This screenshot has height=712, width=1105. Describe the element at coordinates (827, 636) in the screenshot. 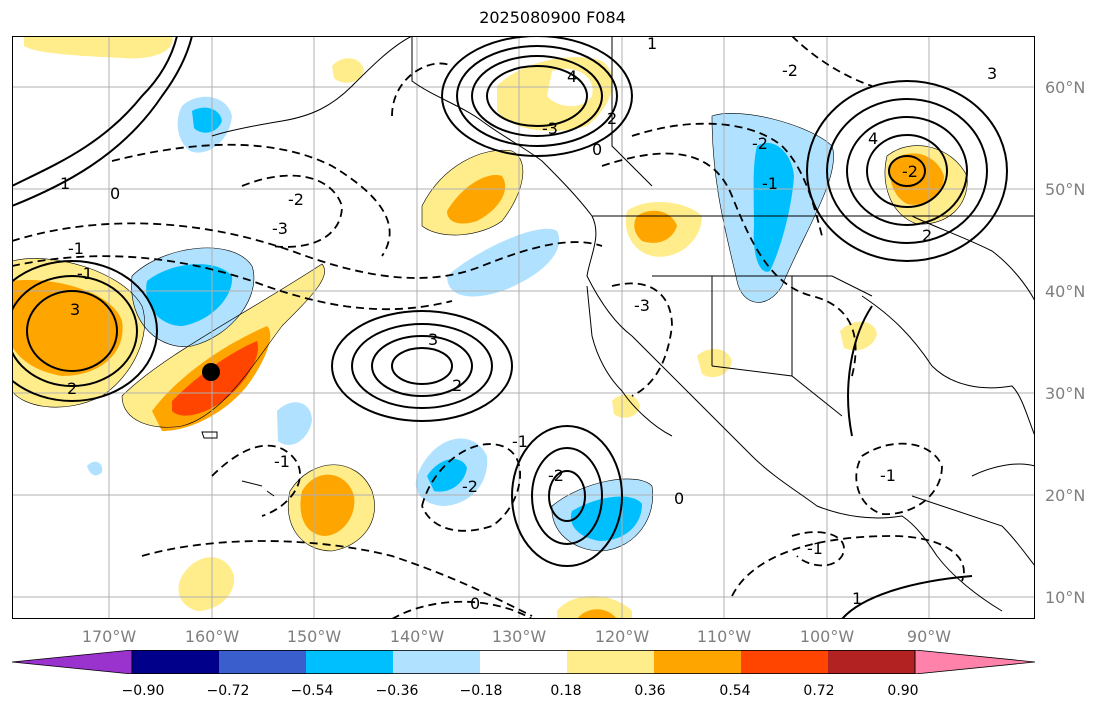

I see `lon-label-100w: 100°W` at that location.